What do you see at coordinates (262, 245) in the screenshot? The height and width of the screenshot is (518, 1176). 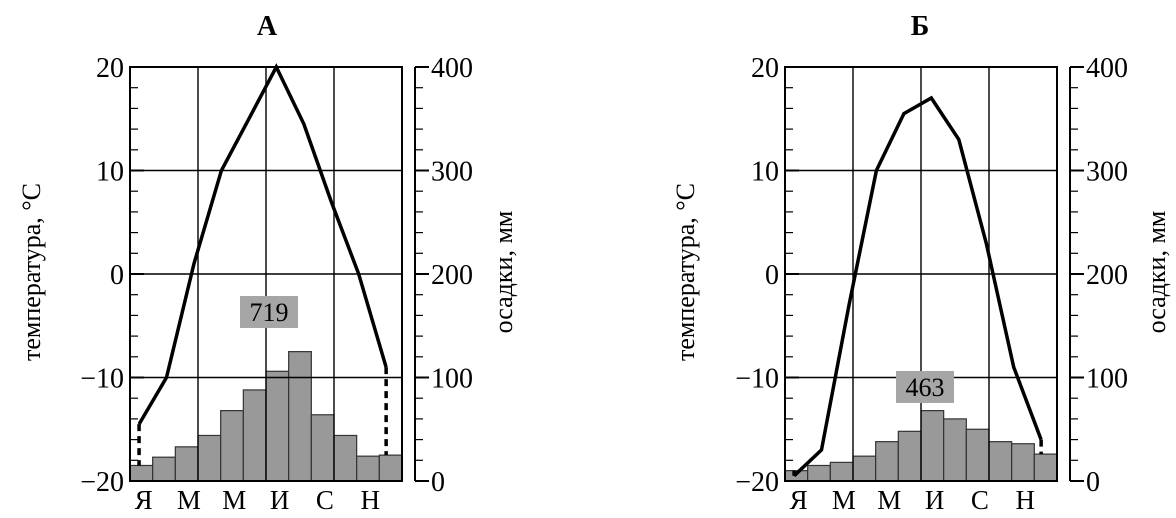 I see `temperature-line` at bounding box center [262, 245].